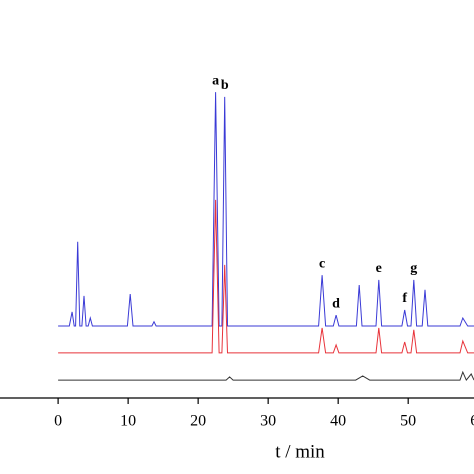 The width and height of the screenshot is (474, 474). Describe the element at coordinates (322, 263) in the screenshot. I see `peak-label: c` at that location.